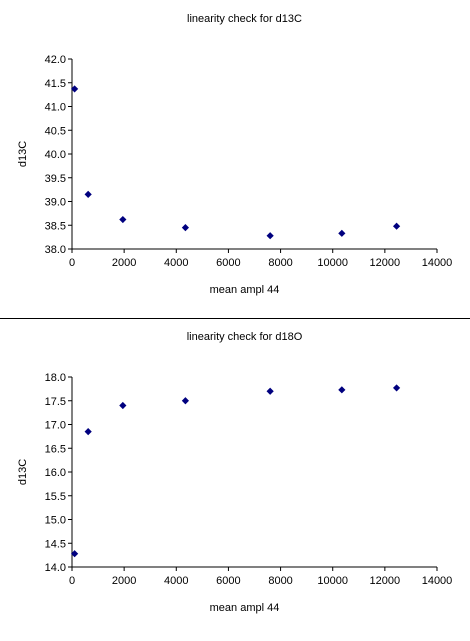 The height and width of the screenshot is (641, 470). I want to click on d13c-chart-y-tick-label: 42.0, so click(55, 60).